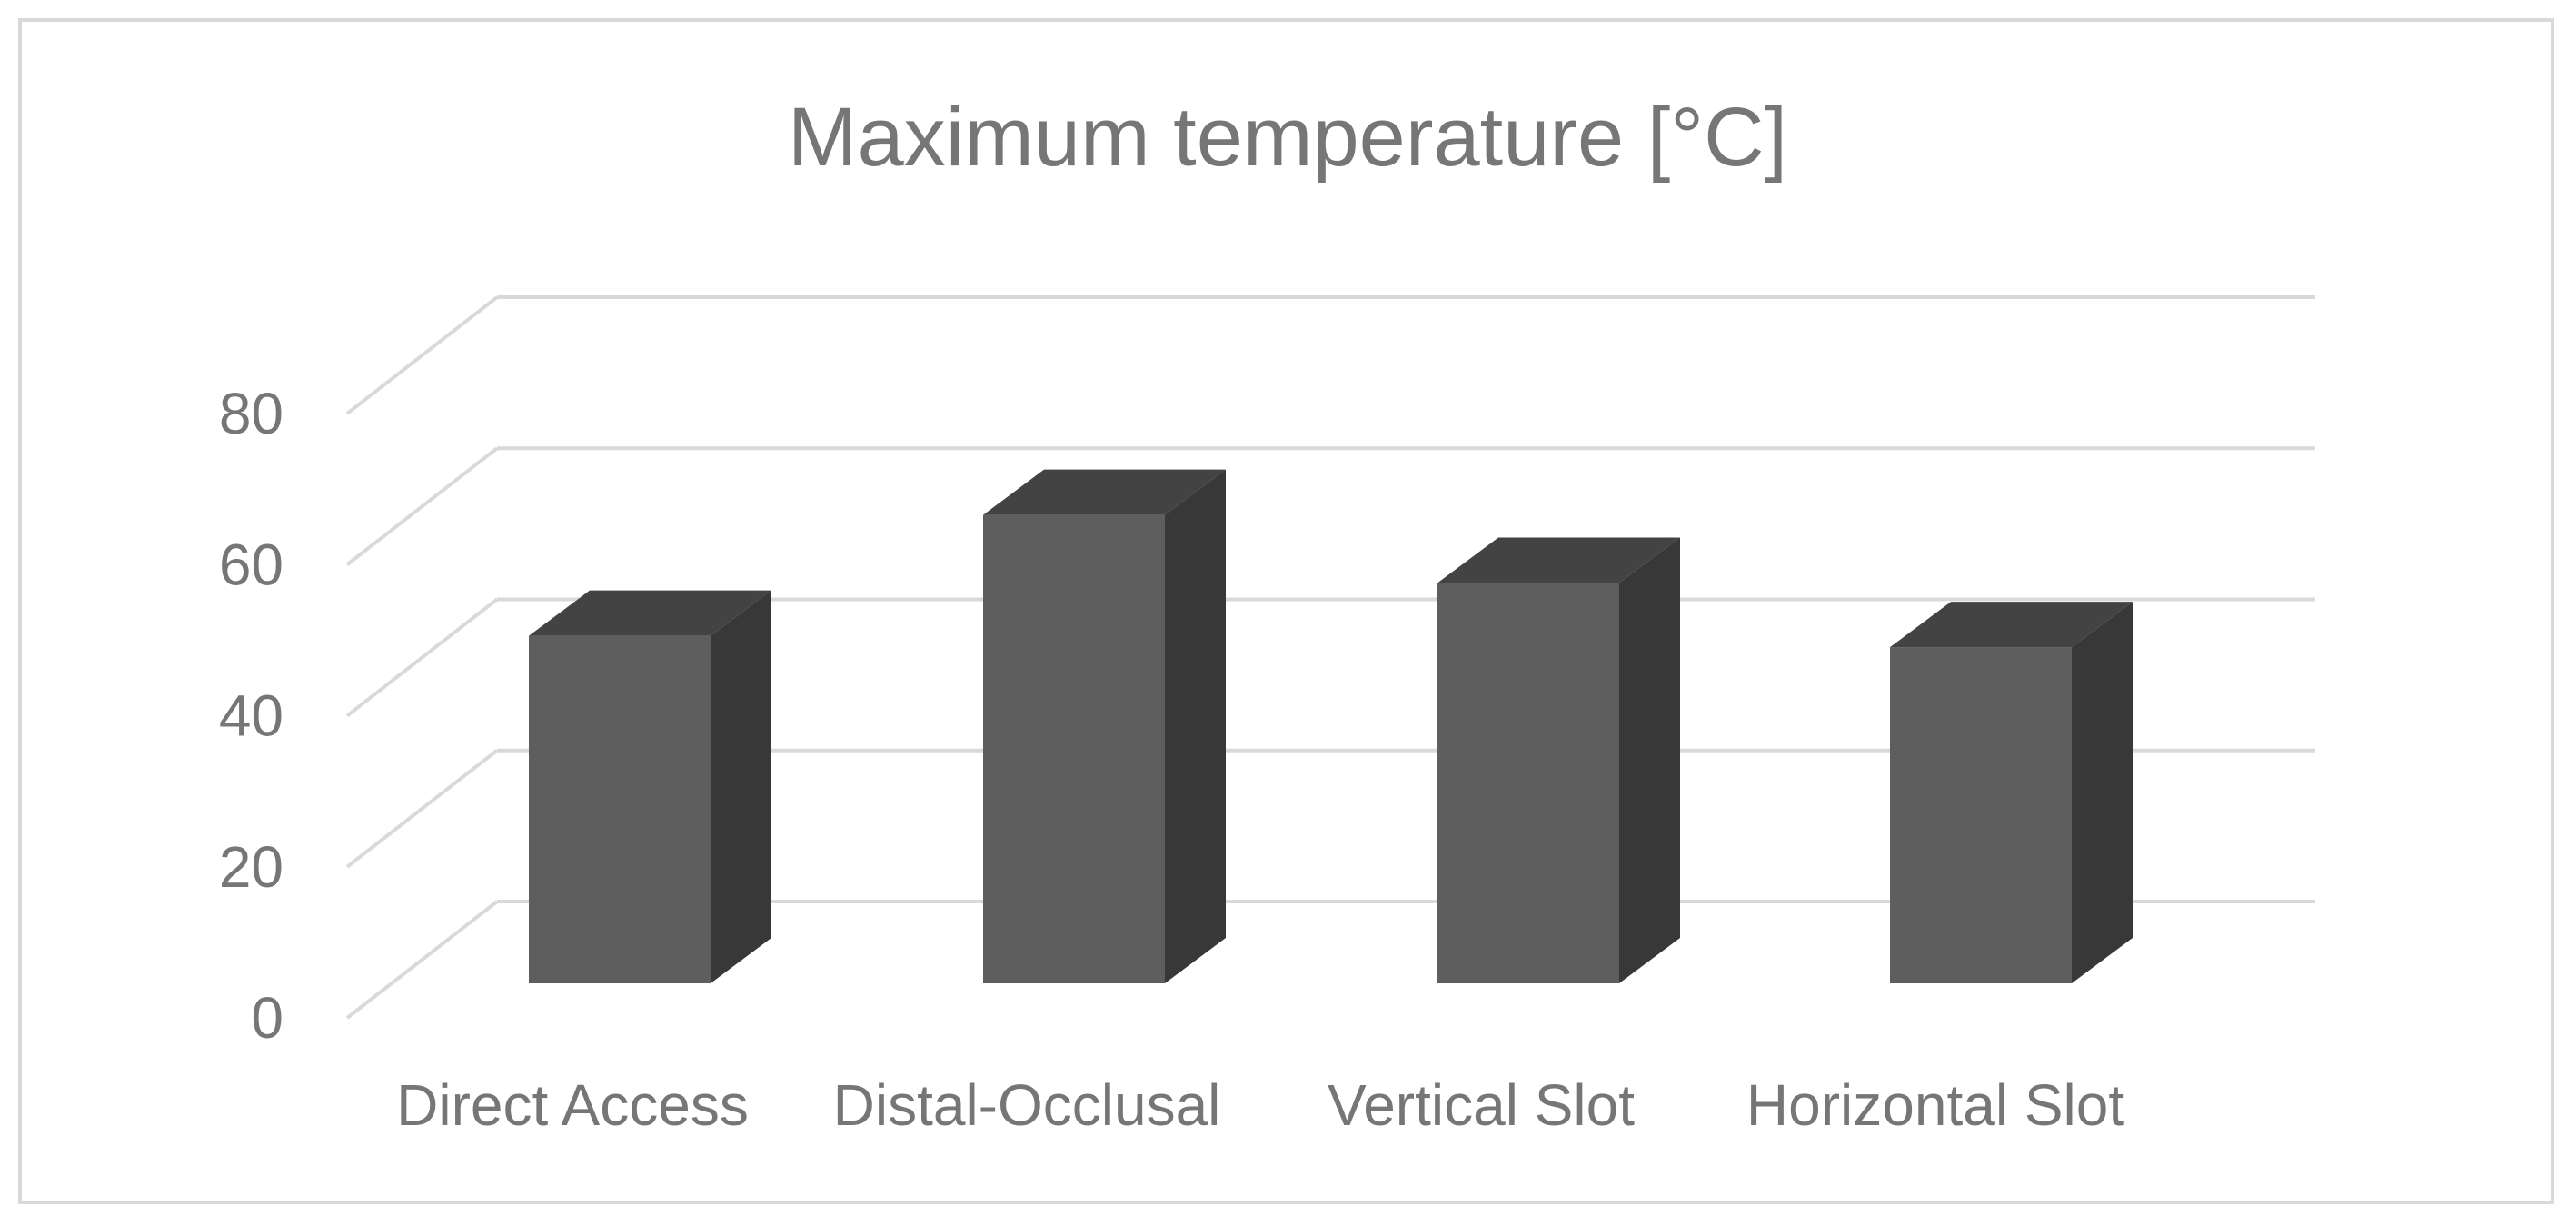 The image size is (2576, 1226). Describe the element at coordinates (1027, 1105) in the screenshot. I see `x-tick-label: Distal-Occlusal` at that location.